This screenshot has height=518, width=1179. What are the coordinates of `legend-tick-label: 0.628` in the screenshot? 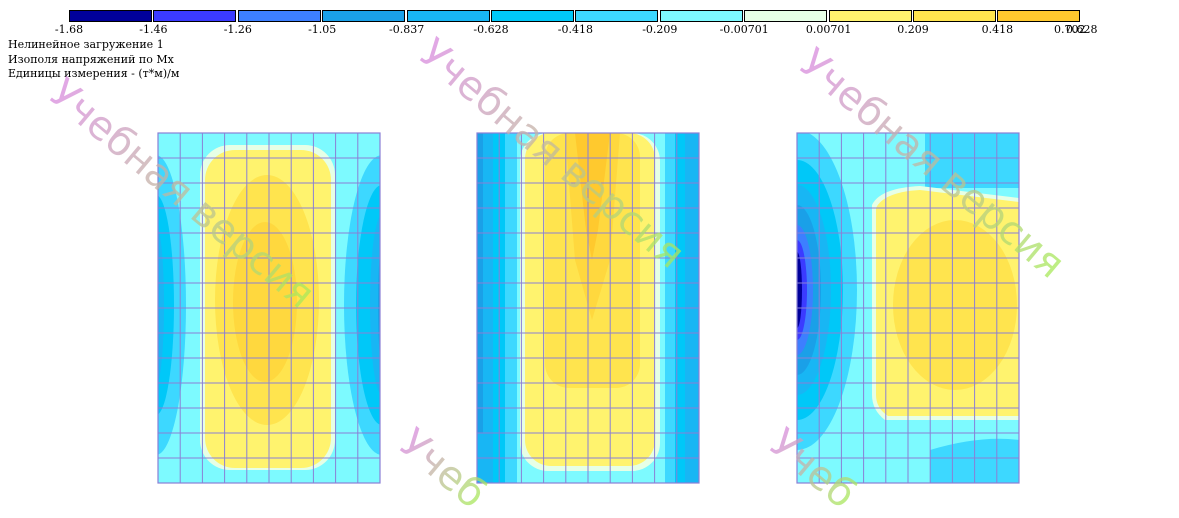 It's located at (1082, 29).